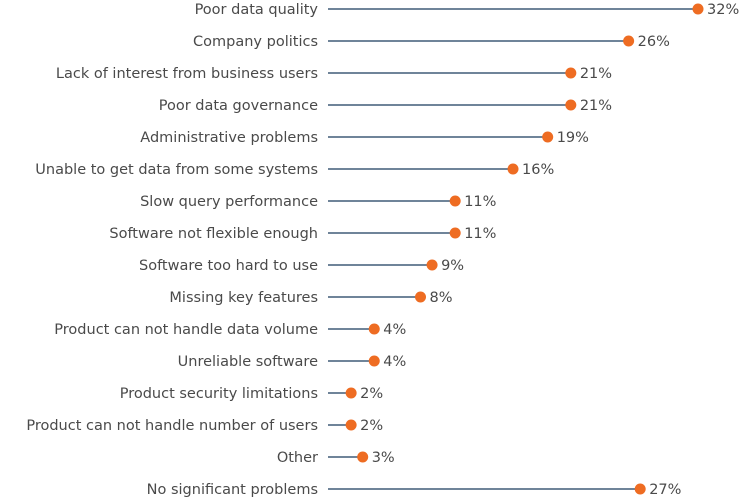 Image resolution: width=742 pixels, height=500 pixels. Describe the element at coordinates (248, 362) in the screenshot. I see `category-label: Unreliable software` at that location.